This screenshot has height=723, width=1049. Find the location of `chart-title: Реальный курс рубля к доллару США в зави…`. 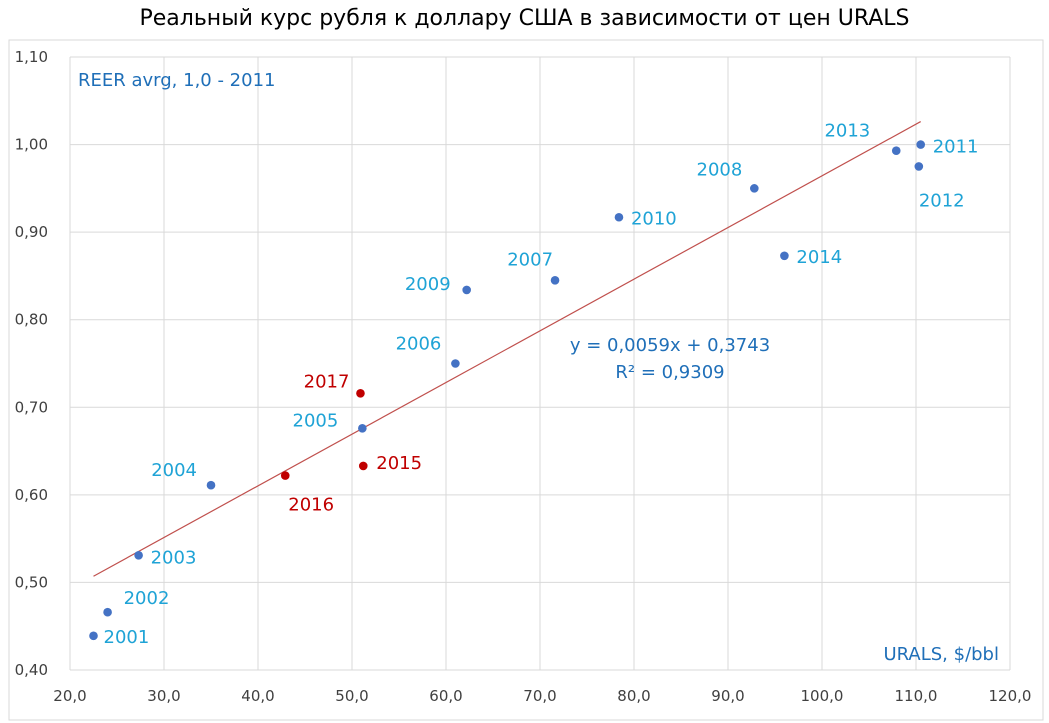

chart-title: Реальный курс рубля к доллару США в зави… is located at coordinates (524, 18).